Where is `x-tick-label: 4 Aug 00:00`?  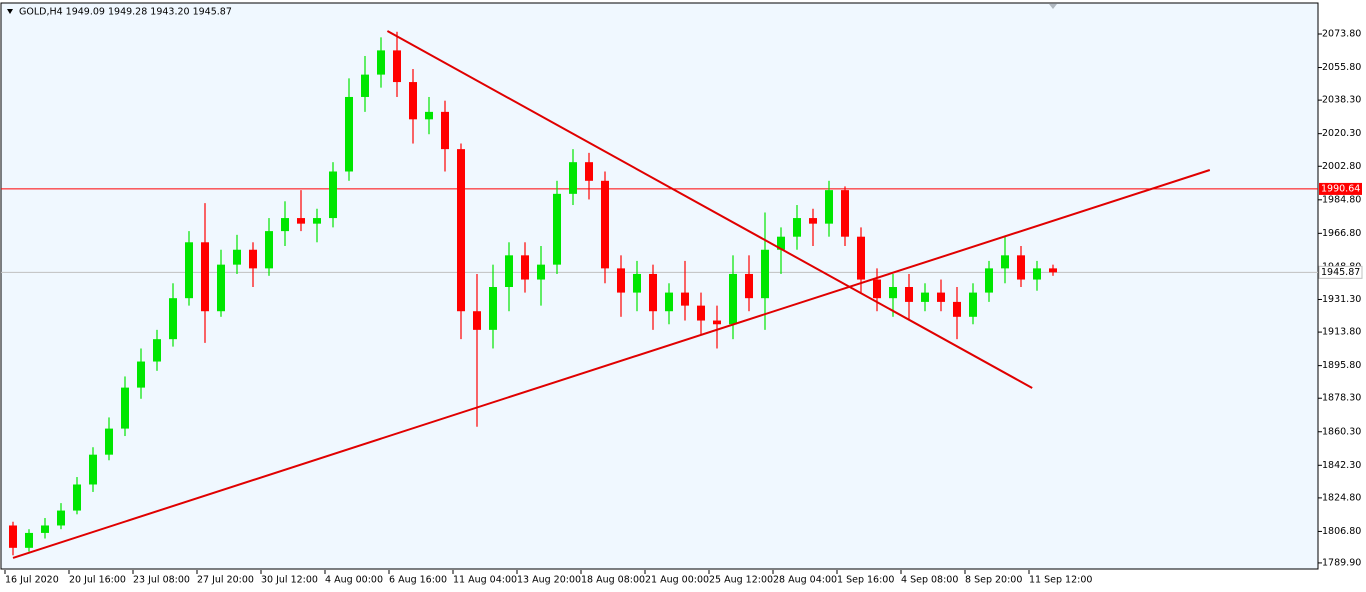 x-tick-label: 4 Aug 00:00 is located at coordinates (354, 580).